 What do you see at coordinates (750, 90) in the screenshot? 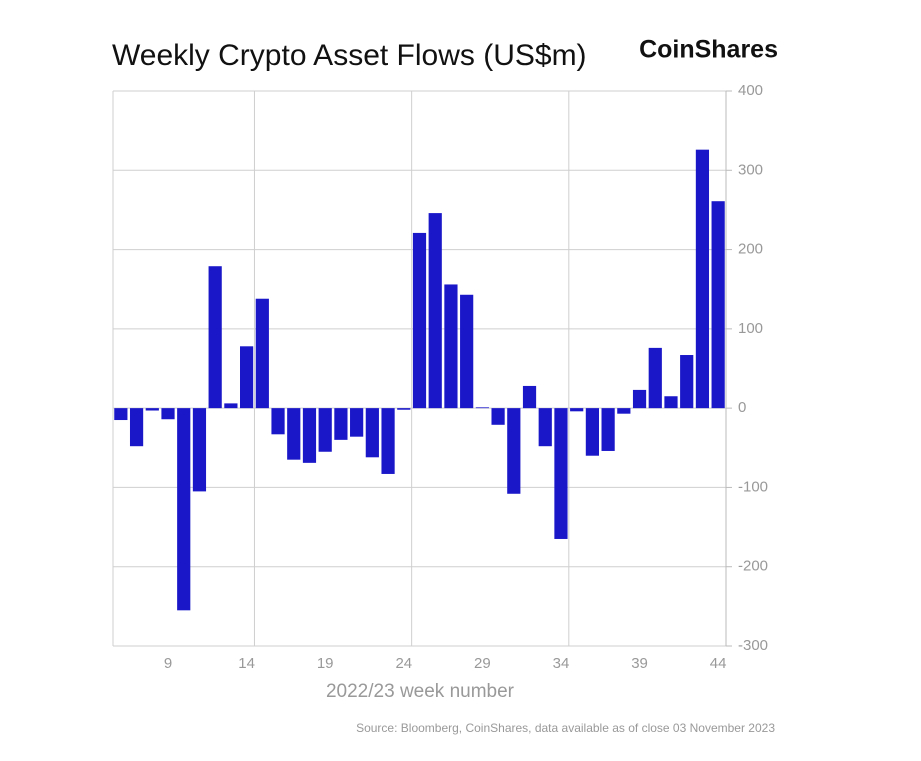
I see `y-tick-label: 400` at bounding box center [750, 90].